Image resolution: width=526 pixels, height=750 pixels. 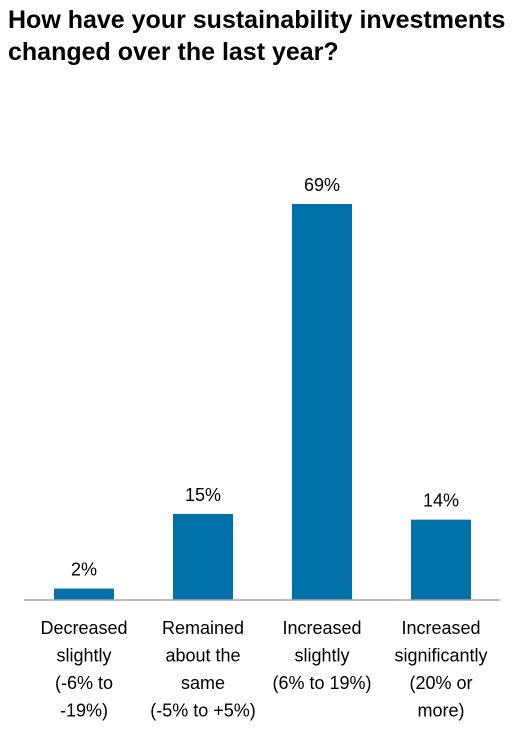 What do you see at coordinates (441, 501) in the screenshot?
I see `data-label: 14%` at bounding box center [441, 501].